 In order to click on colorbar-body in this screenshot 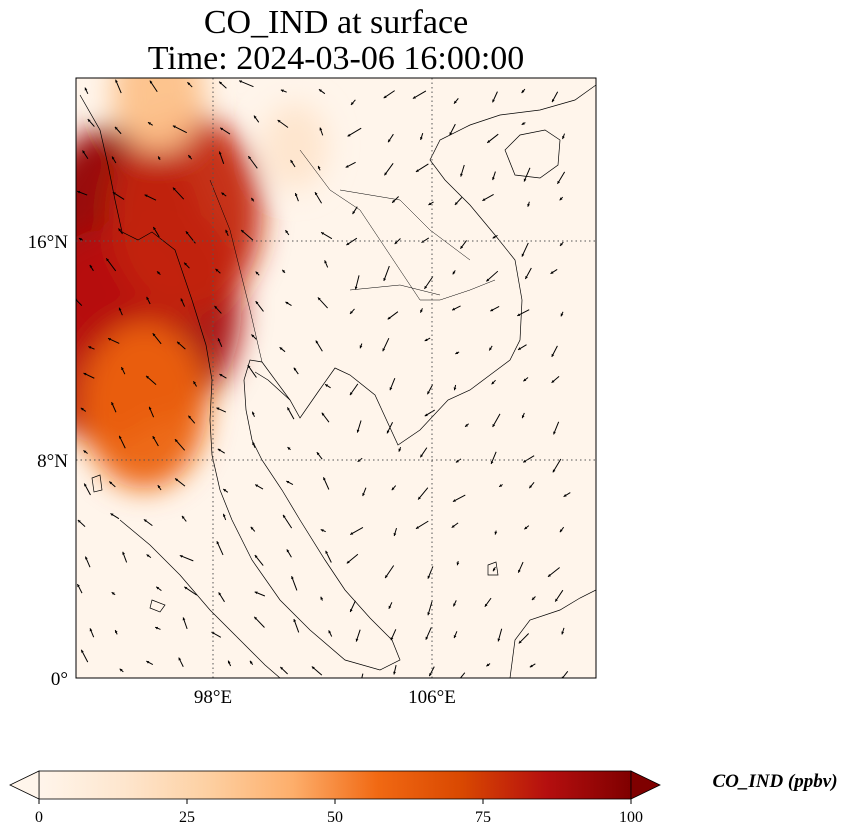, I will do `click(335, 785)`.